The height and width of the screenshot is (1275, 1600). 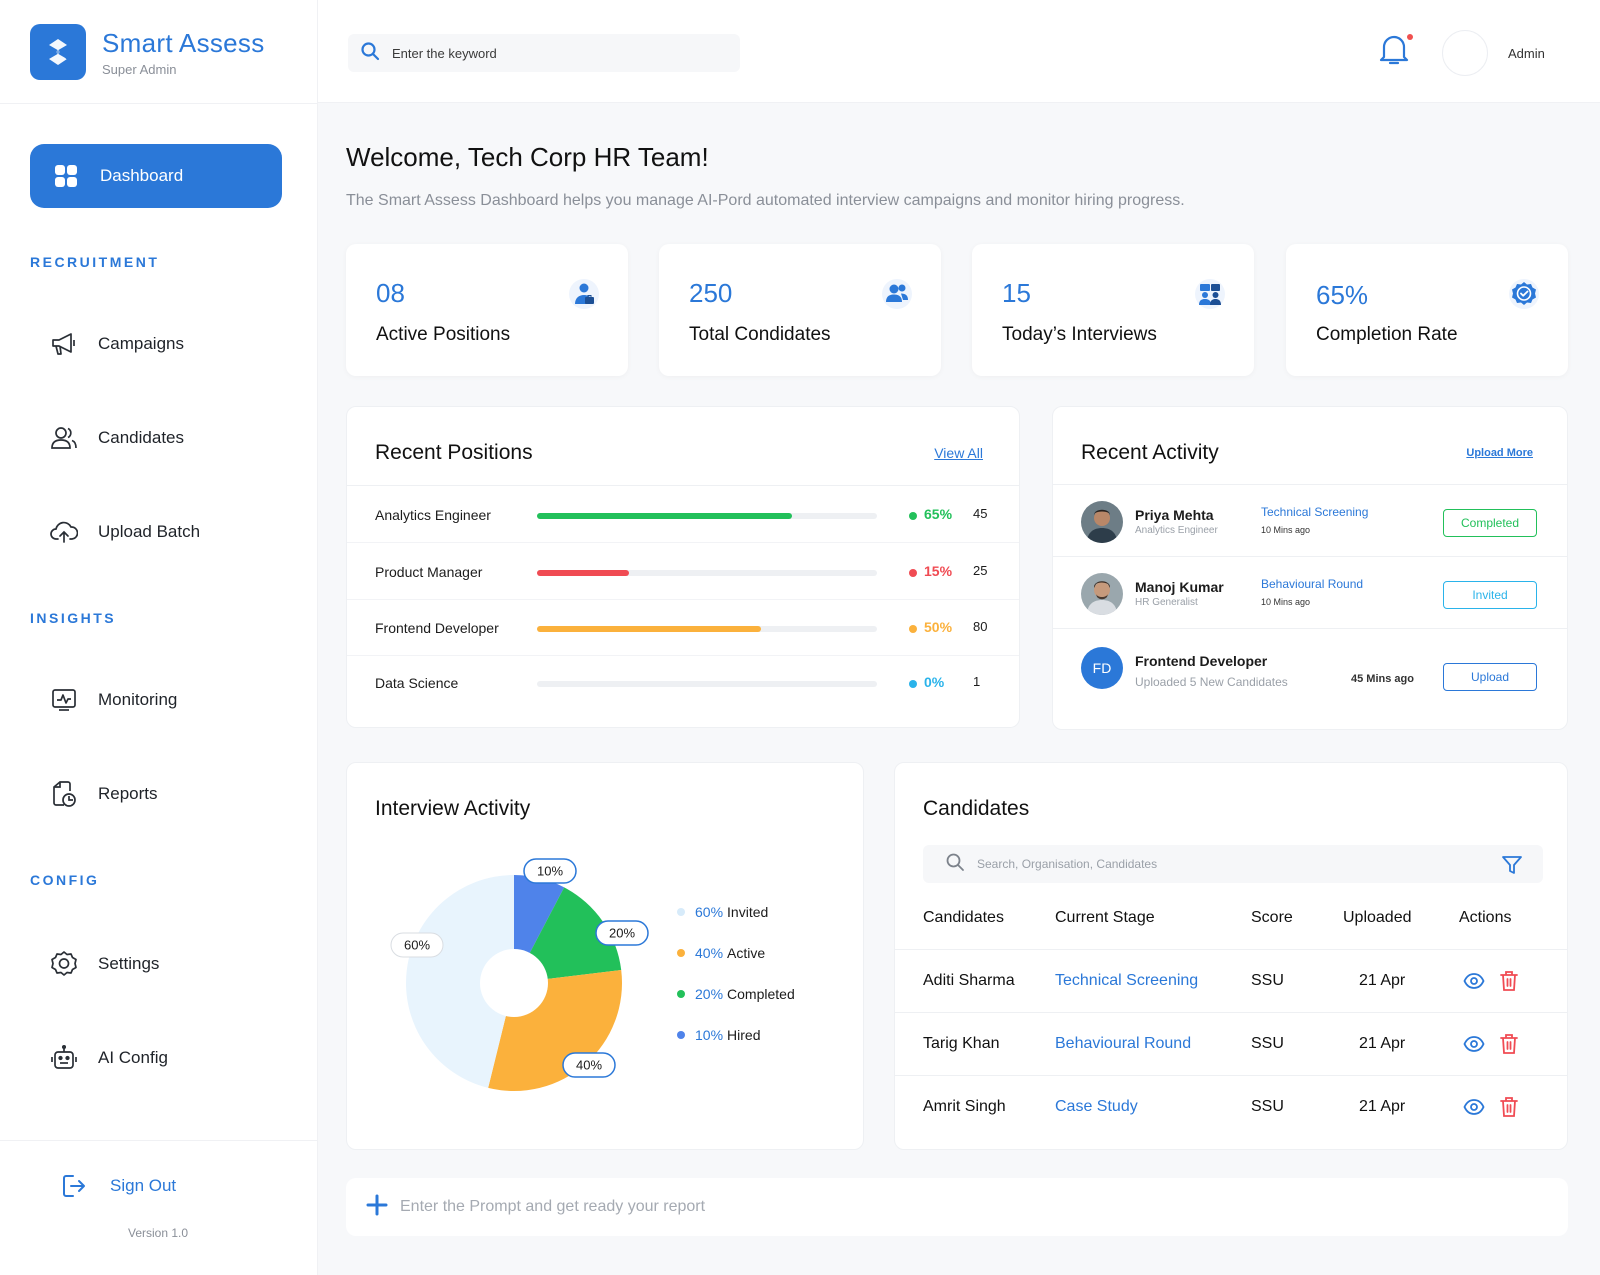 I want to click on column-header: Candidates, so click(x=963, y=917).